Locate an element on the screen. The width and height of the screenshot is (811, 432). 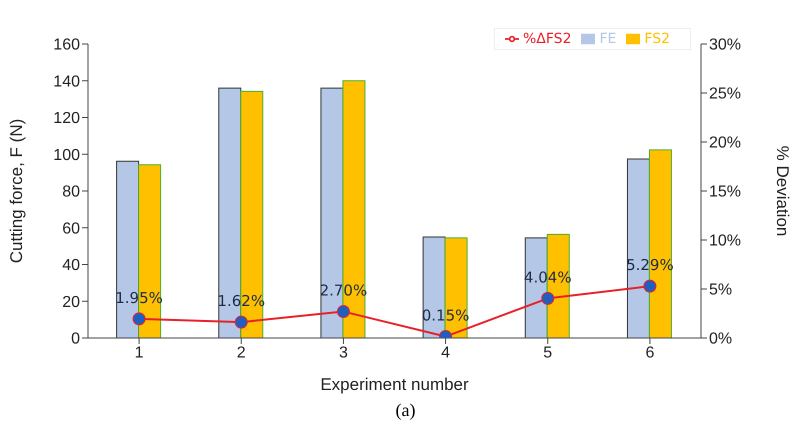
y2-tick-label: 10% is located at coordinates (725, 241).